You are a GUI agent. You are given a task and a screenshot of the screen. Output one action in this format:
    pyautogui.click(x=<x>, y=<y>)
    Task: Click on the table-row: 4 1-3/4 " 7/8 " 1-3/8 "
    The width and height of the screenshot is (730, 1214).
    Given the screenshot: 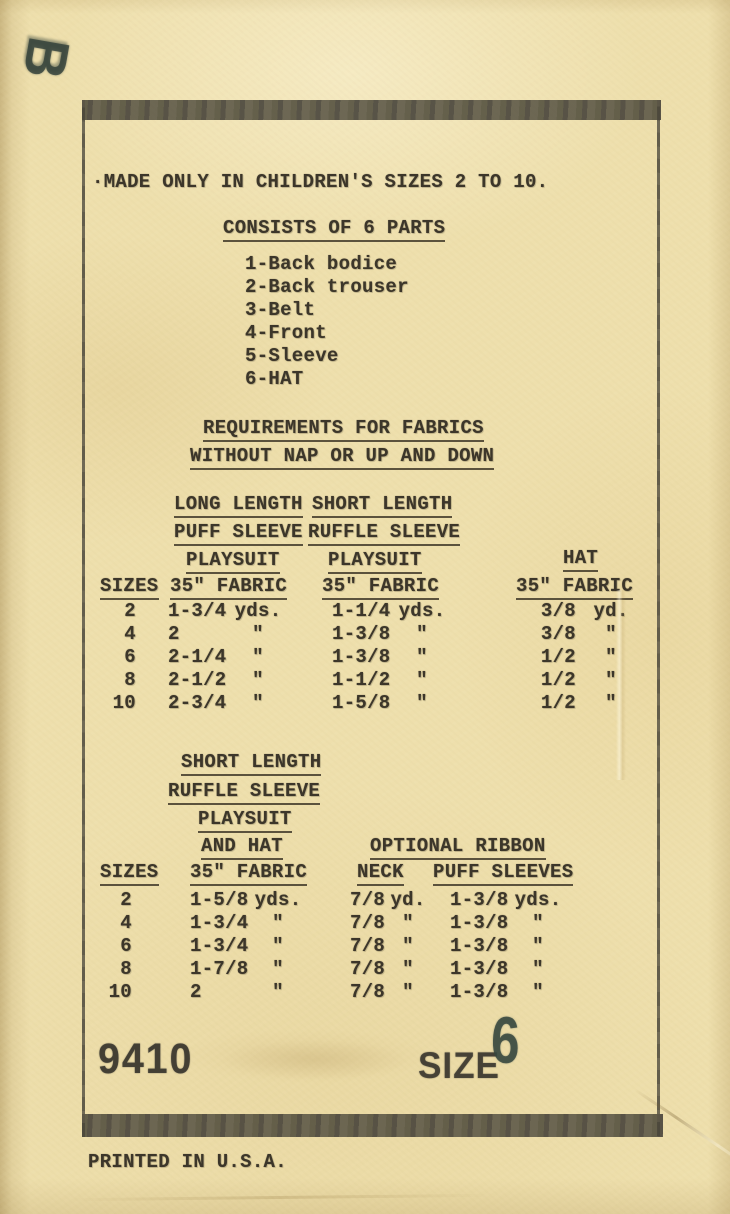 What is the action you would take?
    pyautogui.click(x=365, y=923)
    